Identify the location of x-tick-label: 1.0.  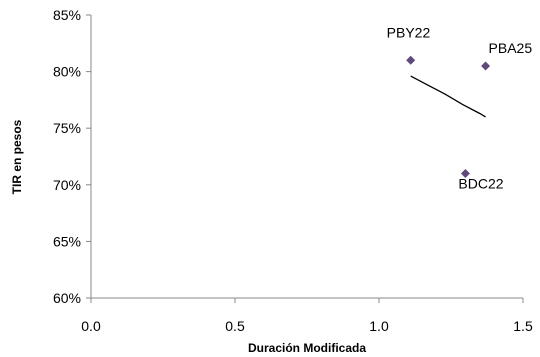
(379, 326).